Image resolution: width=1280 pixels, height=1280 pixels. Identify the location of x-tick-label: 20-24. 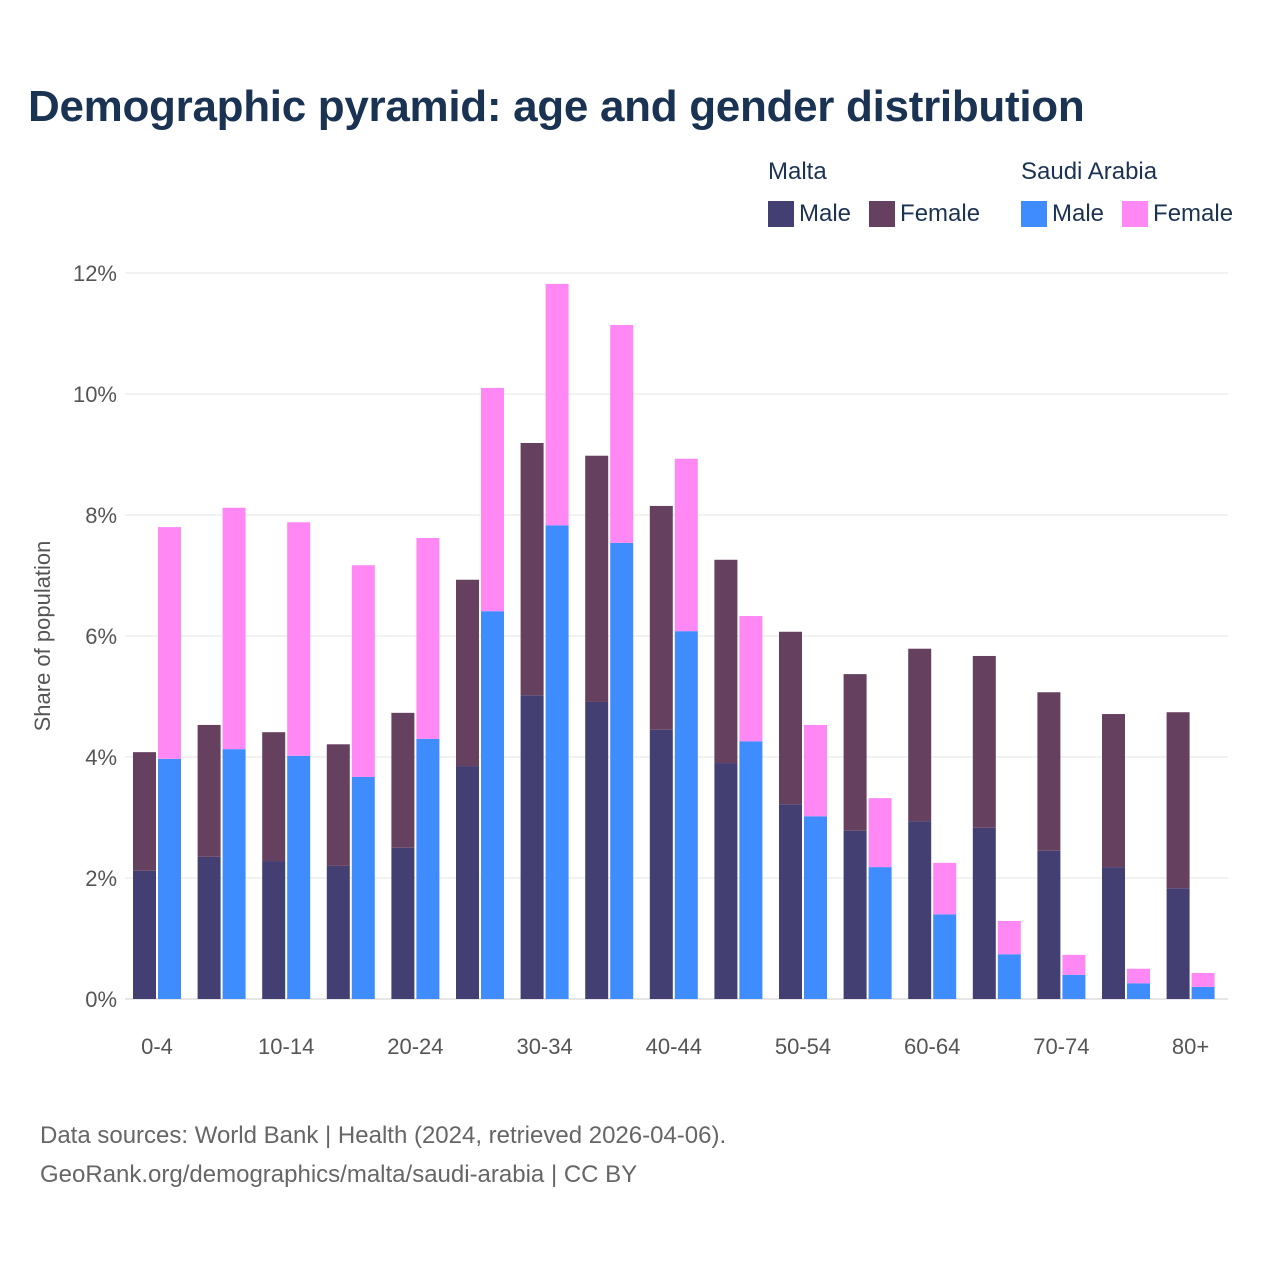
(415, 1046).